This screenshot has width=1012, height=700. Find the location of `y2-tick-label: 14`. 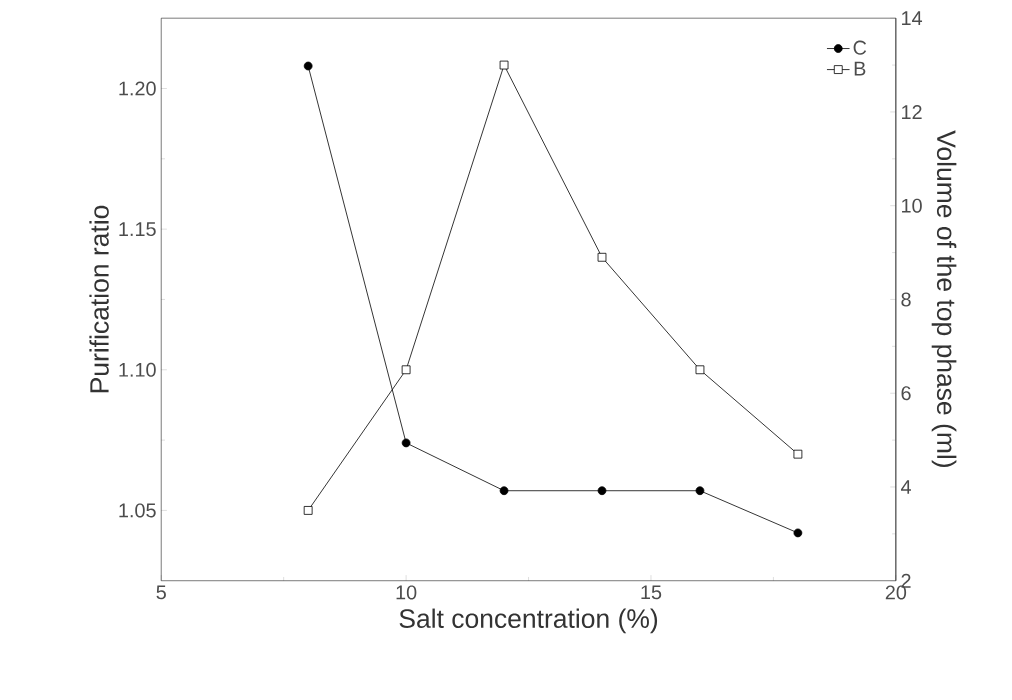

y2-tick-label: 14 is located at coordinates (912, 18).